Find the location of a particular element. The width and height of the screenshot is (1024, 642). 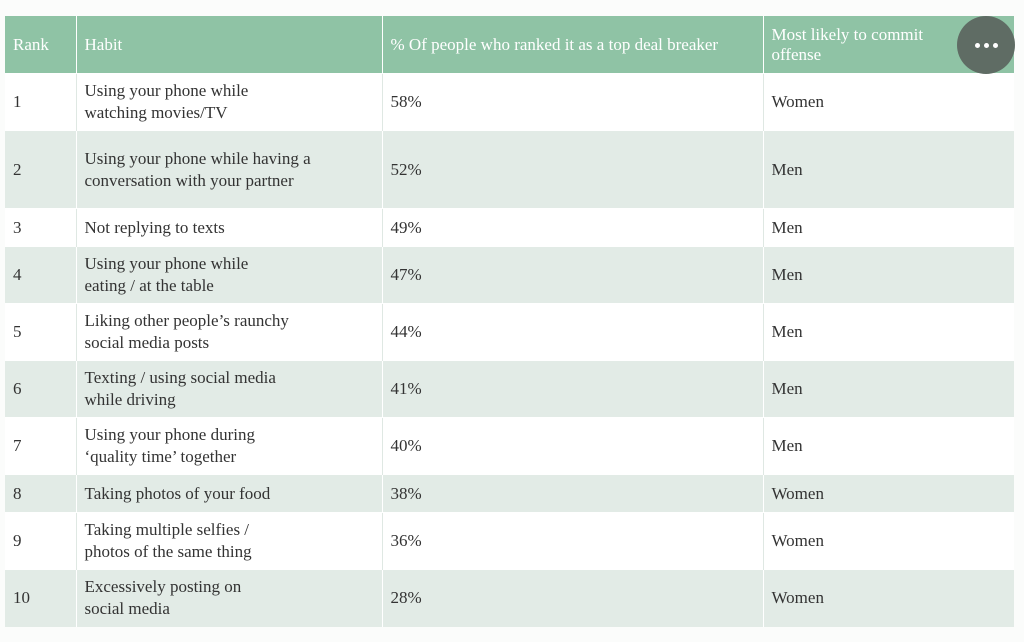

rank-cell: 7 is located at coordinates (41, 446).